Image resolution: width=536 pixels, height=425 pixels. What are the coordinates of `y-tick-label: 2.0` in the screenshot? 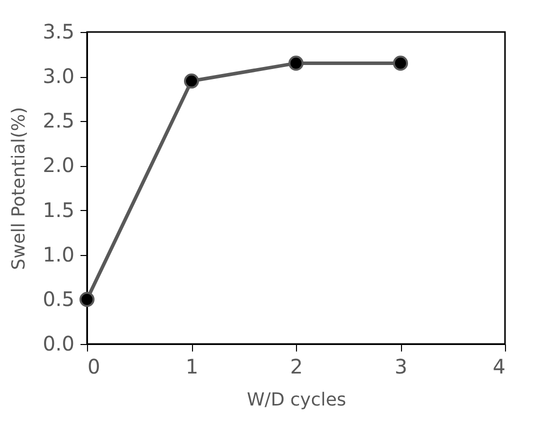 It's located at (58, 165).